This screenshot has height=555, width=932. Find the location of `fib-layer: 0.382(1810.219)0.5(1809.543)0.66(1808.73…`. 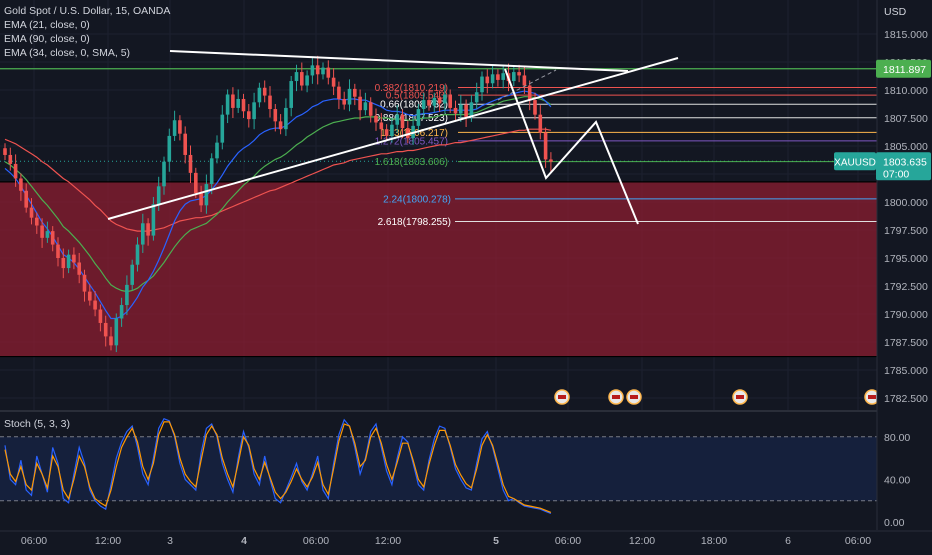

fib-layer: 0.382(1810.219)0.5(1809.543)0.66(1808.73… is located at coordinates (626, 155).